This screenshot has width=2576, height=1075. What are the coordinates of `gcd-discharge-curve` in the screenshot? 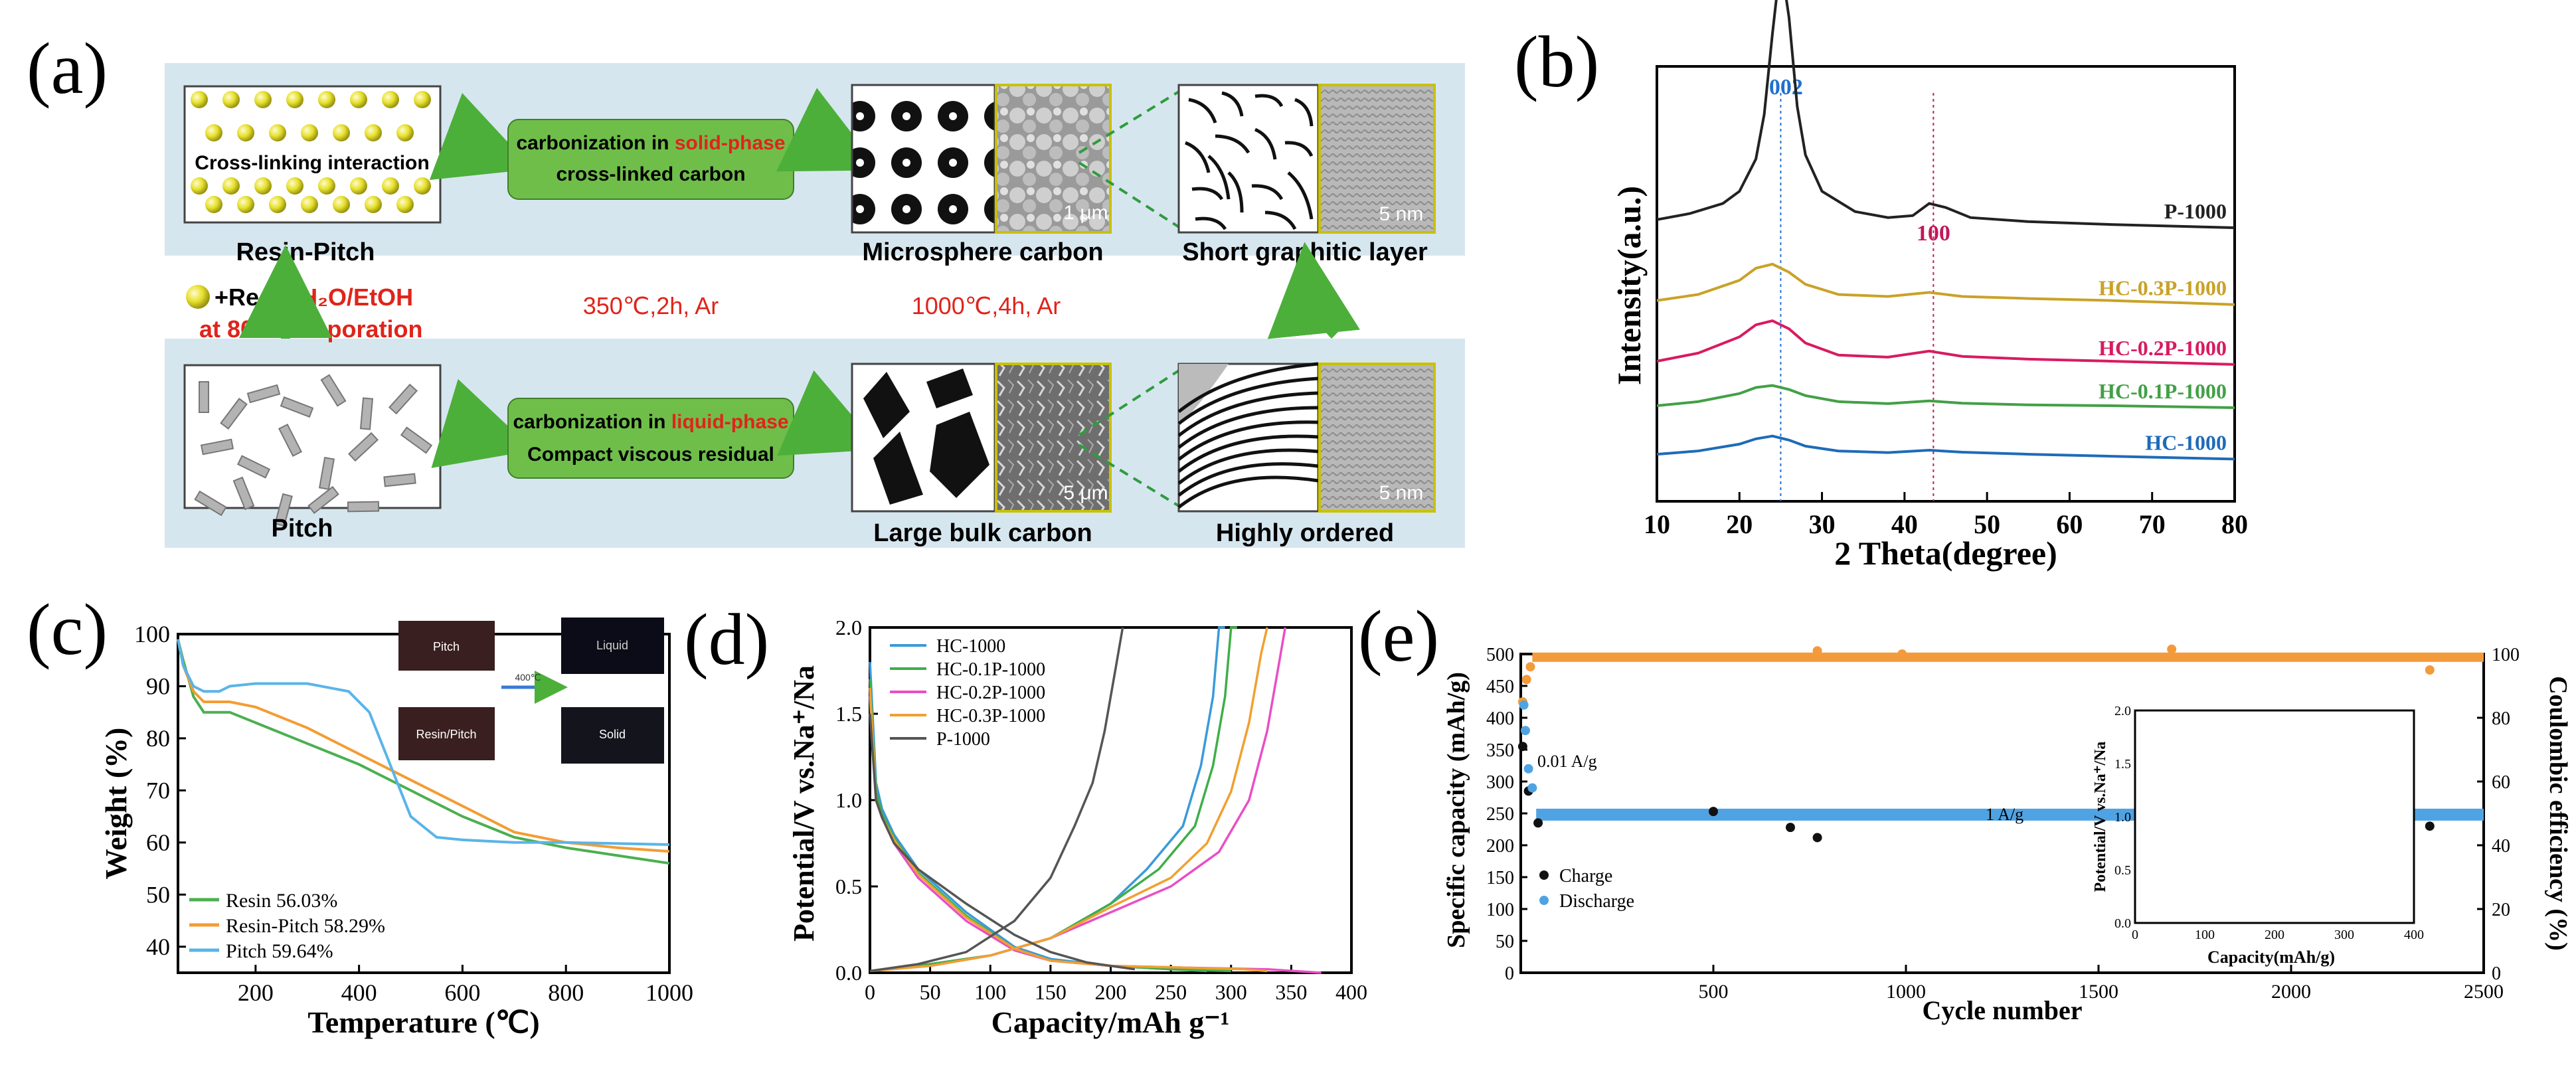 It's located at (1002, 842).